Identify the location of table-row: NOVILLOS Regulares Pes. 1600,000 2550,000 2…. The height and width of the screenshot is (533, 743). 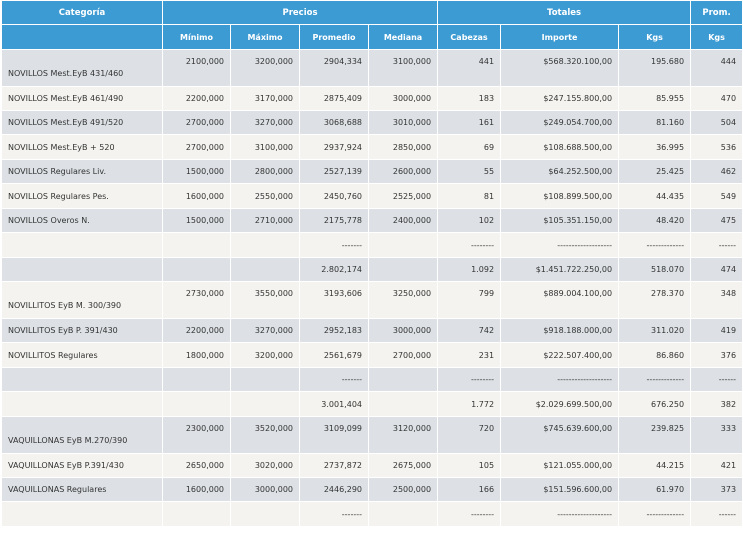
(372, 196).